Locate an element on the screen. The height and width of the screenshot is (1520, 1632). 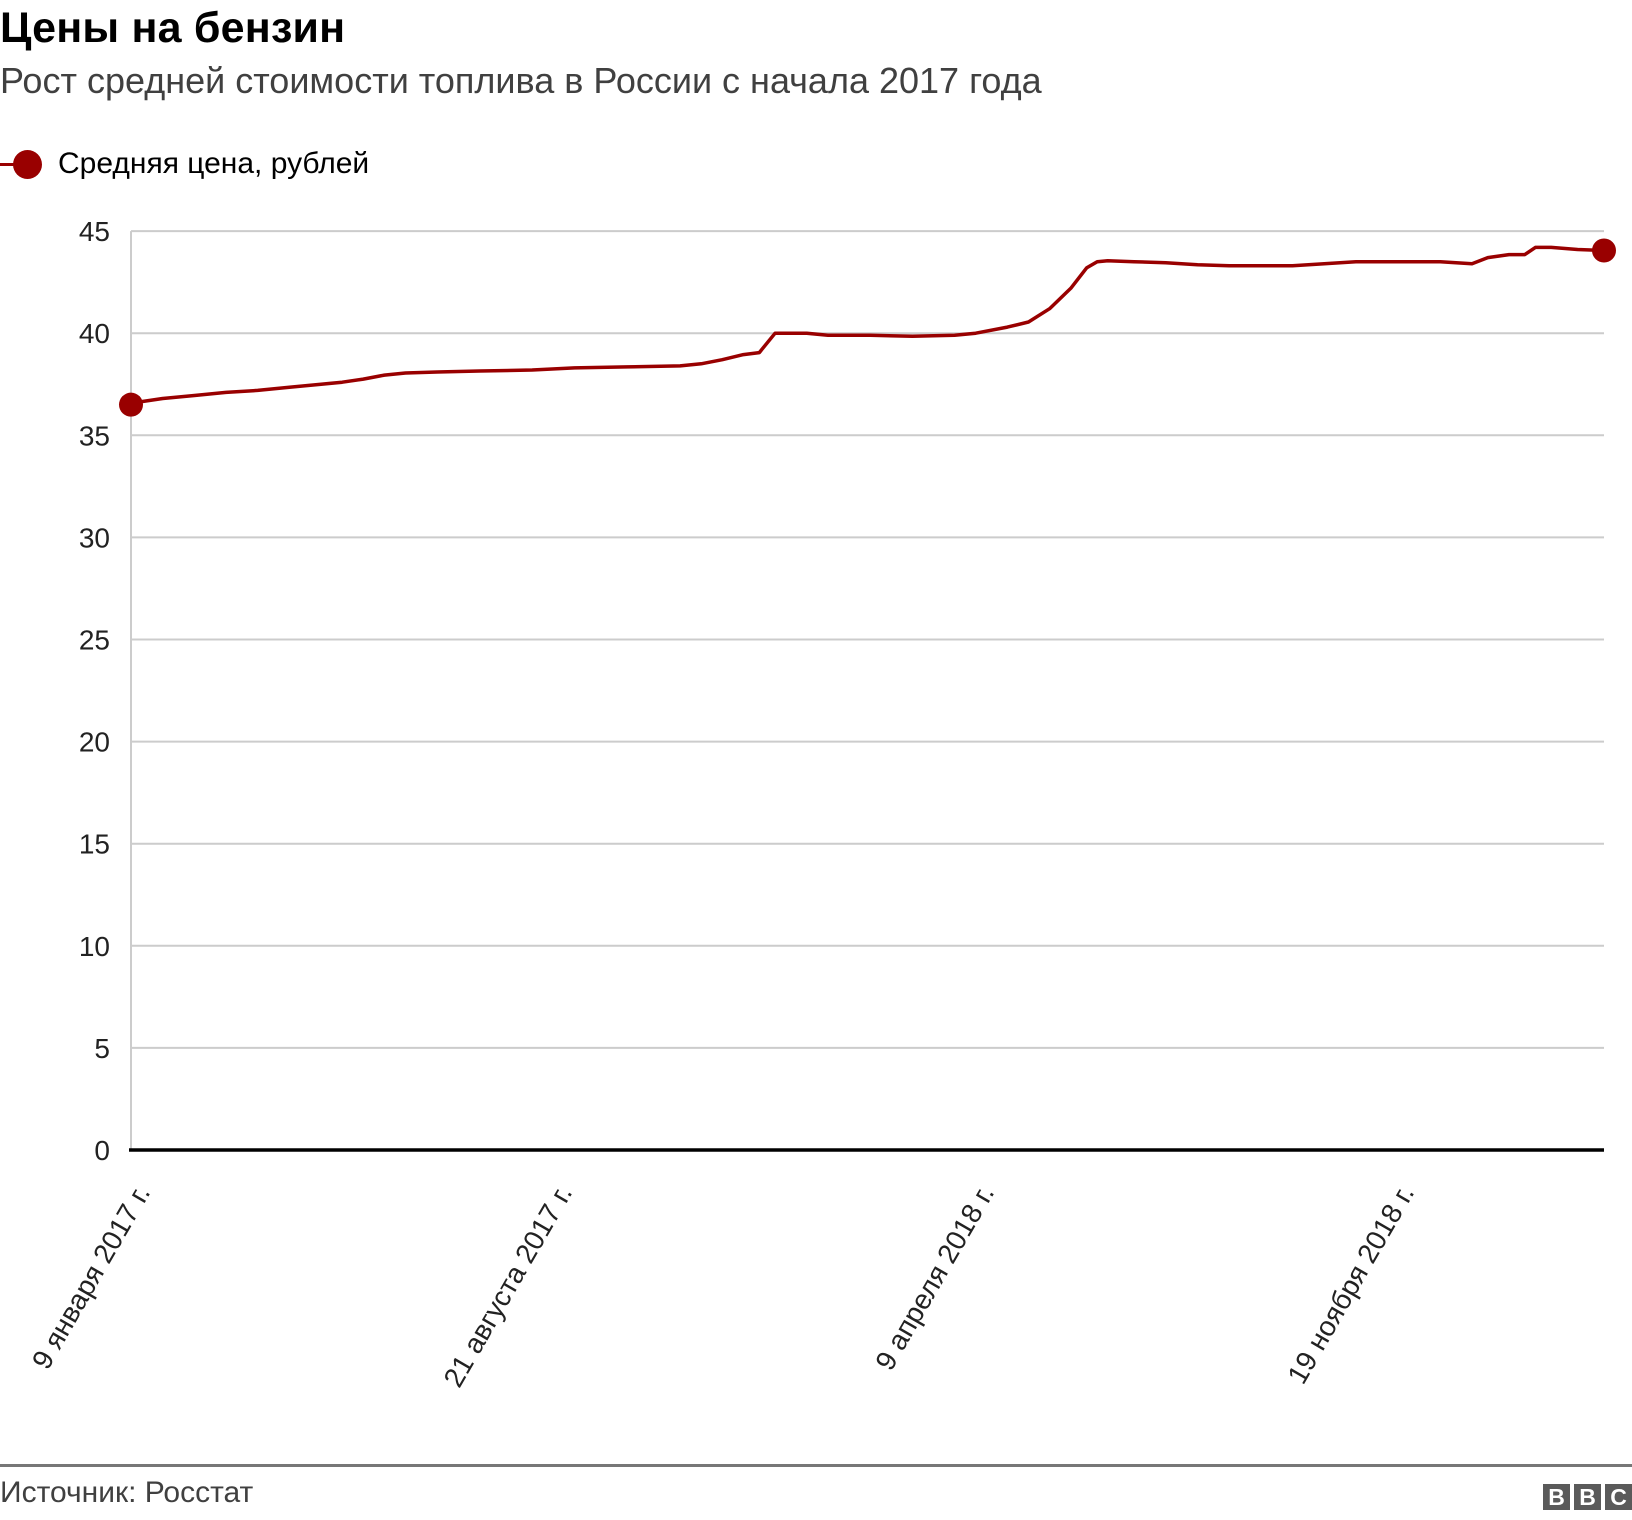
legend: Средняя цена, рублей is located at coordinates (184, 164).